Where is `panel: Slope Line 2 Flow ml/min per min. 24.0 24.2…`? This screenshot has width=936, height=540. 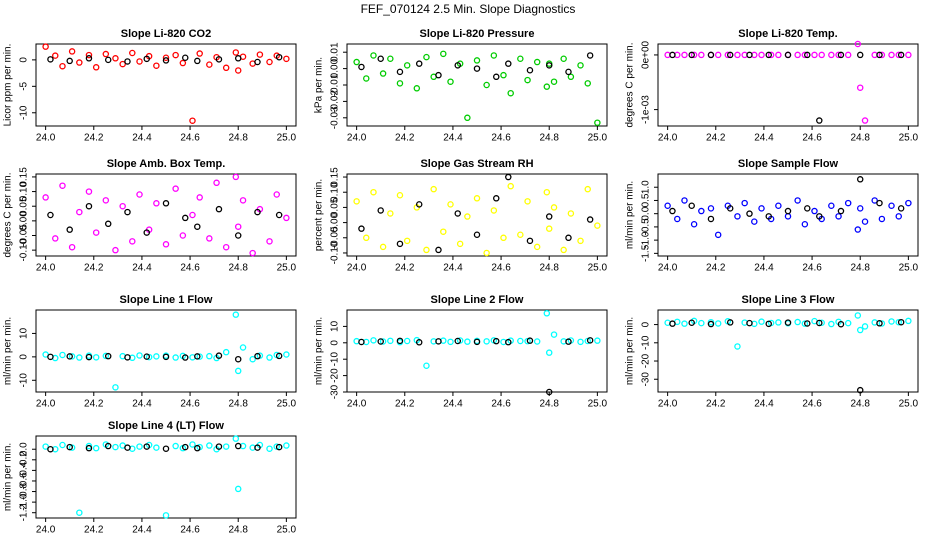 panel: Slope Line 2 Flow ml/min per min. 24.0 24.2… is located at coordinates (461, 352).